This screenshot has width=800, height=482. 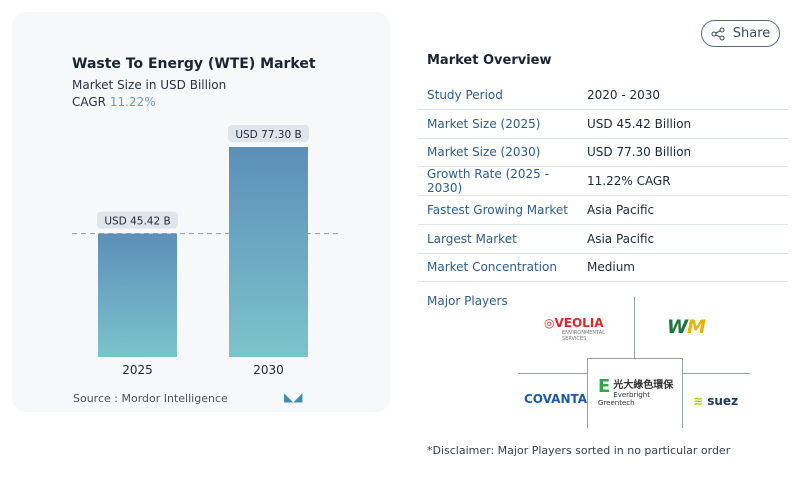 I want to click on overview-row: Market Concentration Medium, so click(x=603, y=268).